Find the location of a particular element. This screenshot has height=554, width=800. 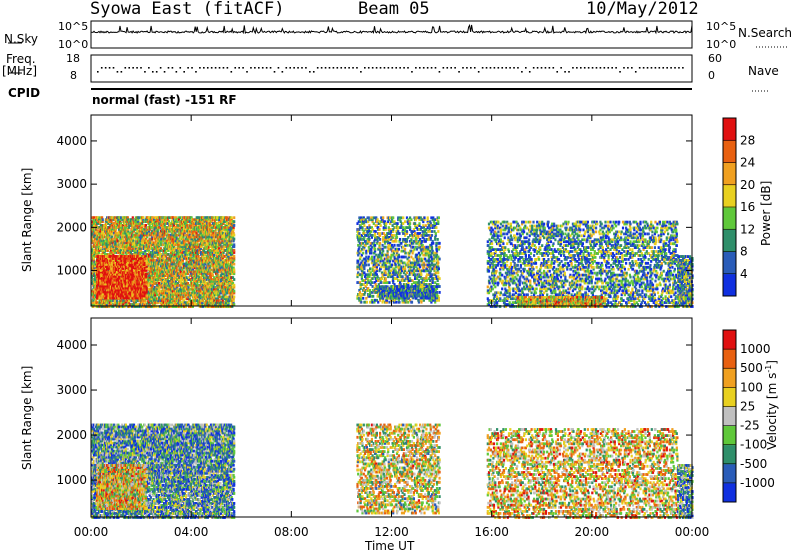

nave-label: Nave is located at coordinates (763, 71).